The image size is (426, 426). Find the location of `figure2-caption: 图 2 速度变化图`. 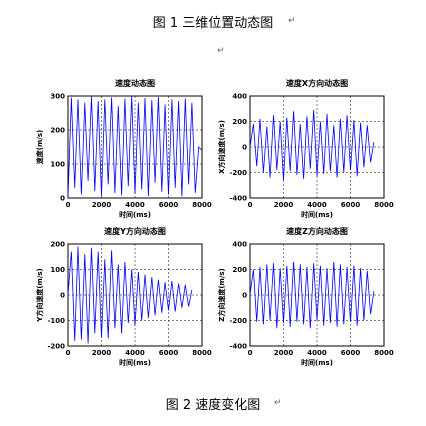

figure2-caption: 图 2 速度变化图 is located at coordinates (213, 405).